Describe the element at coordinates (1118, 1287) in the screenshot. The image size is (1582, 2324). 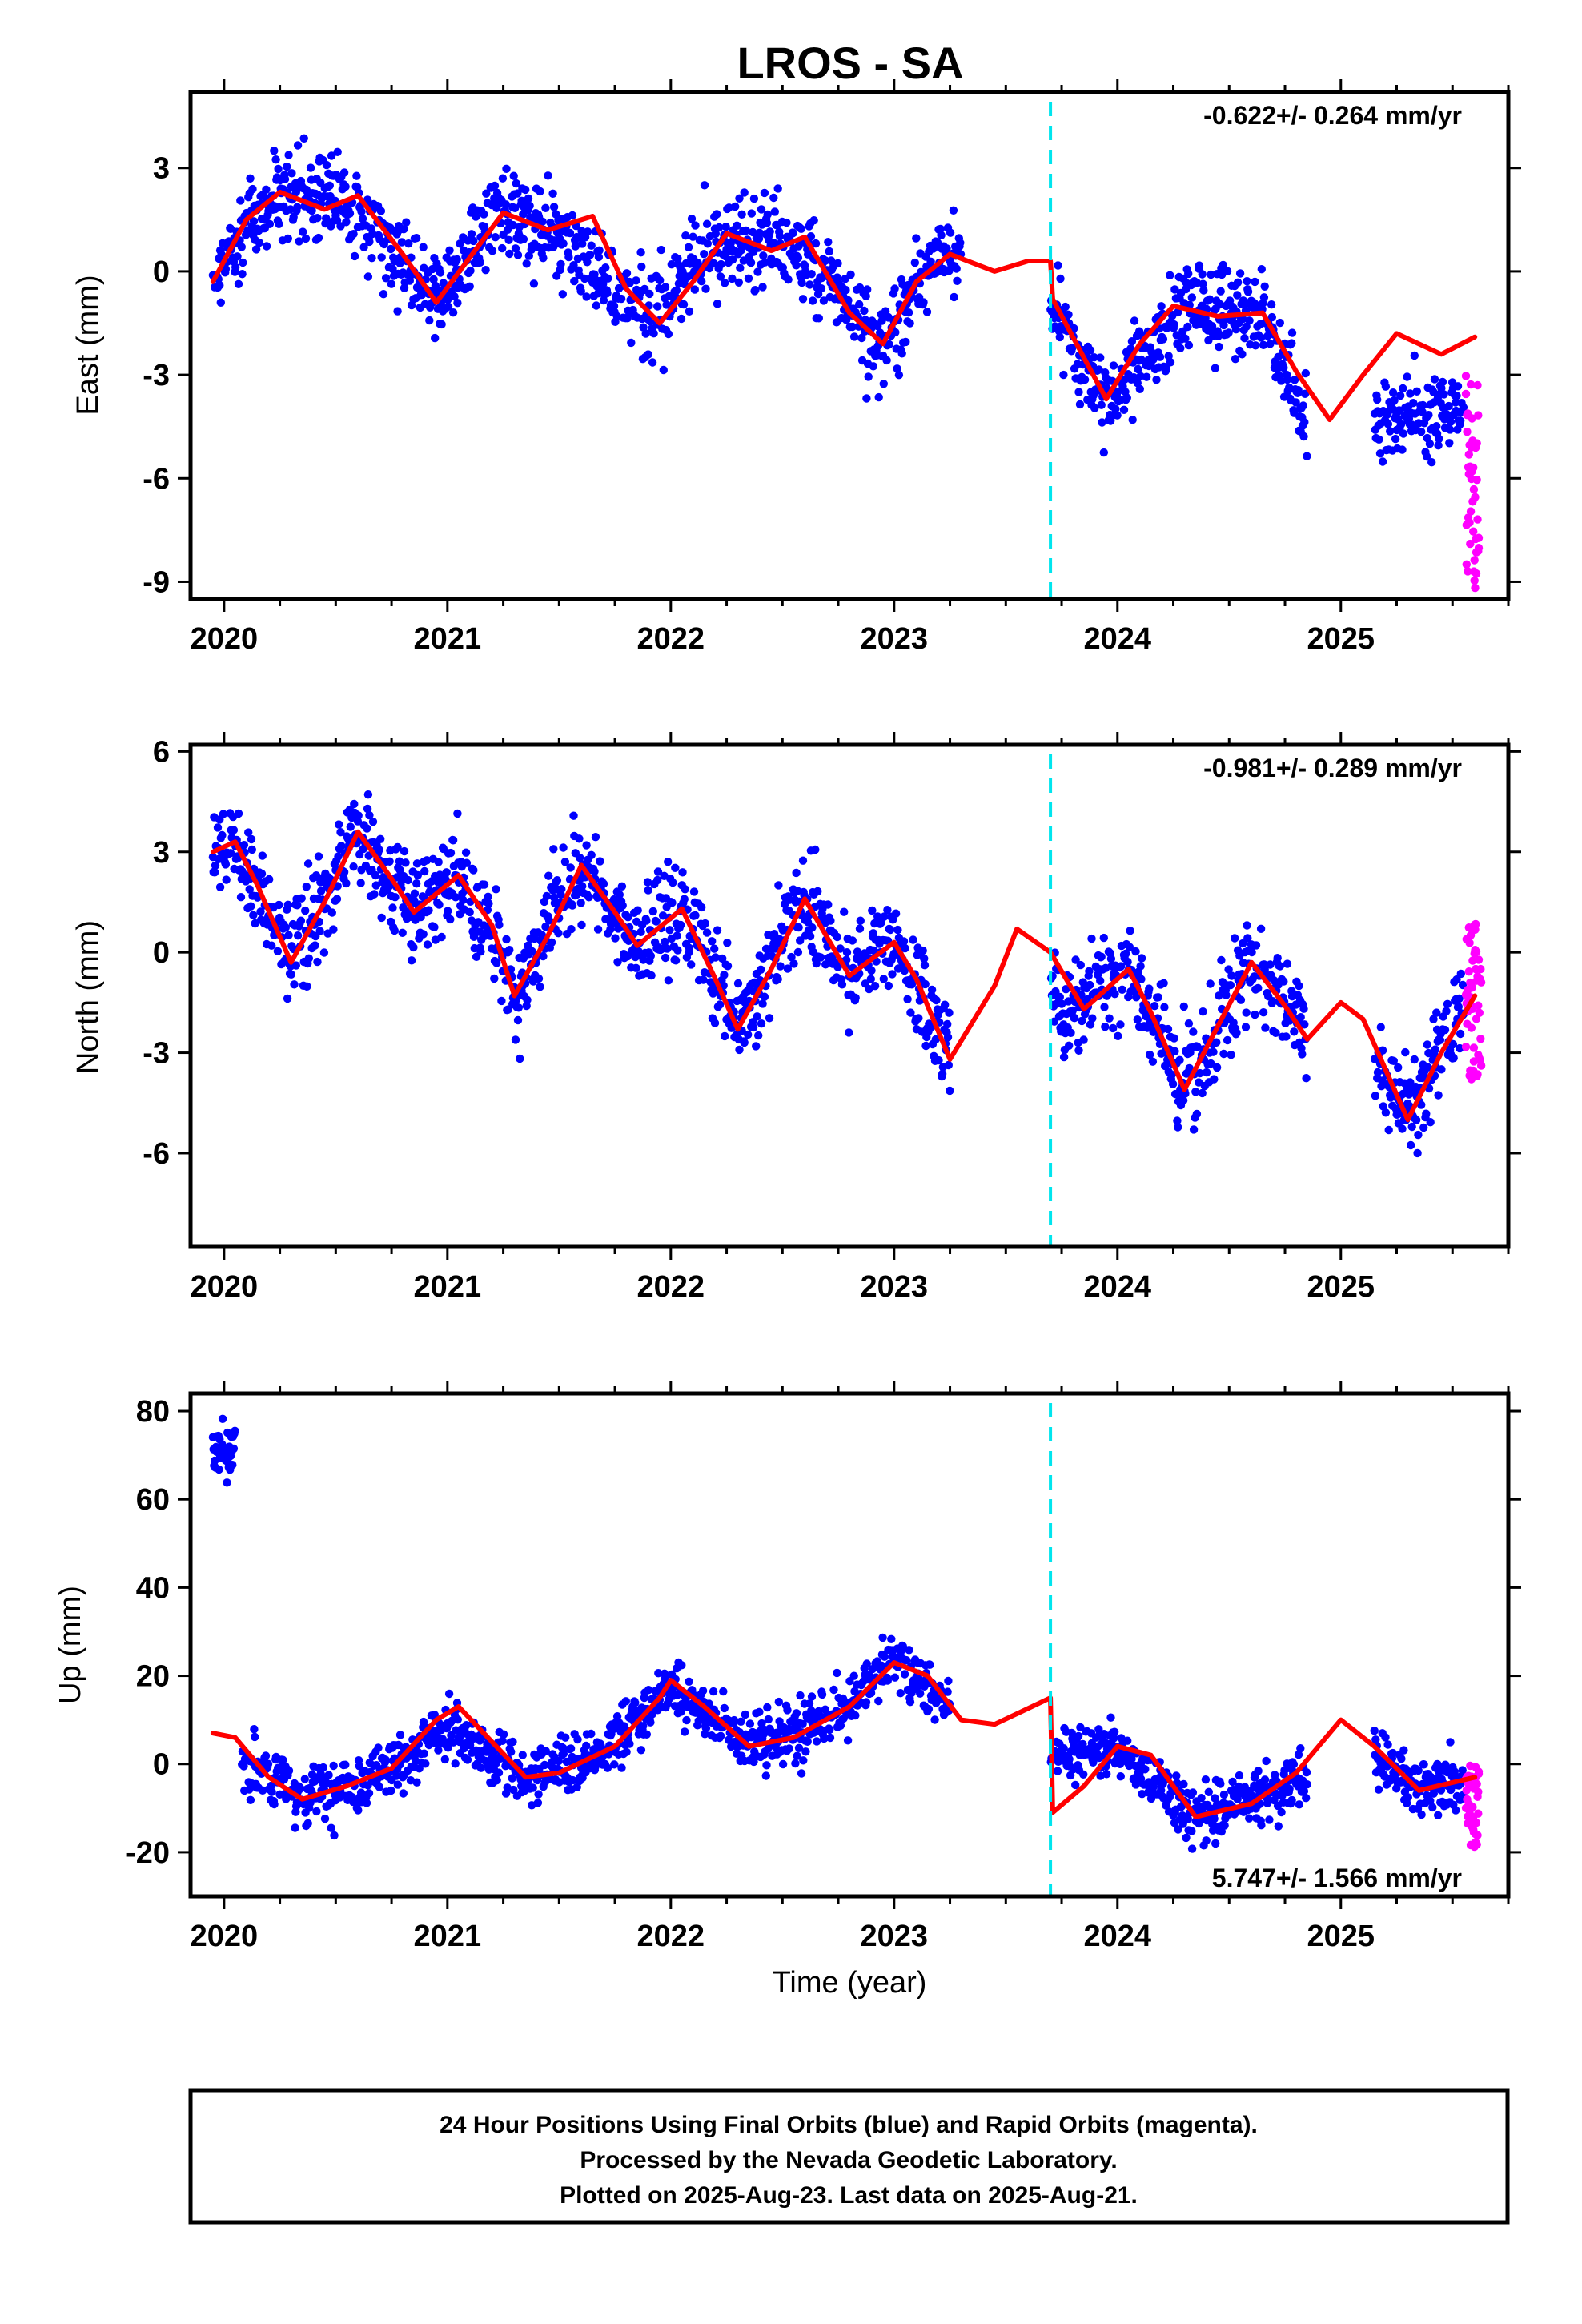
I see `x-tick-label: 2024` at that location.